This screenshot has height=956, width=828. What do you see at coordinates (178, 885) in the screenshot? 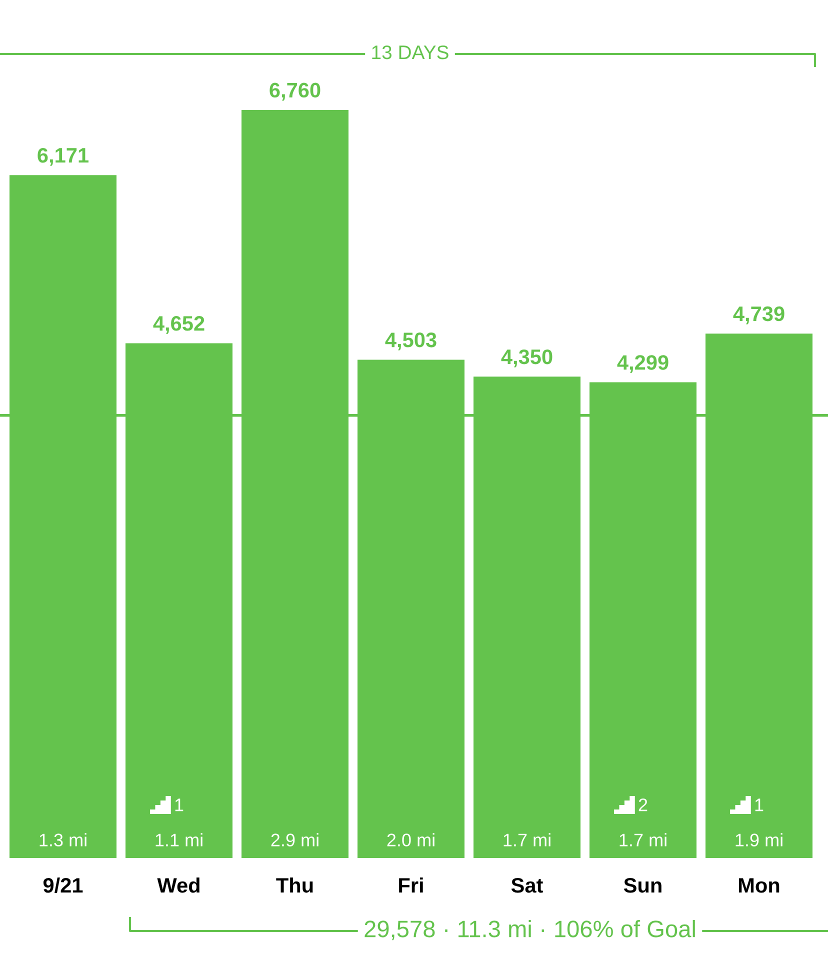
I see `x-tick-label: Wed` at bounding box center [178, 885].